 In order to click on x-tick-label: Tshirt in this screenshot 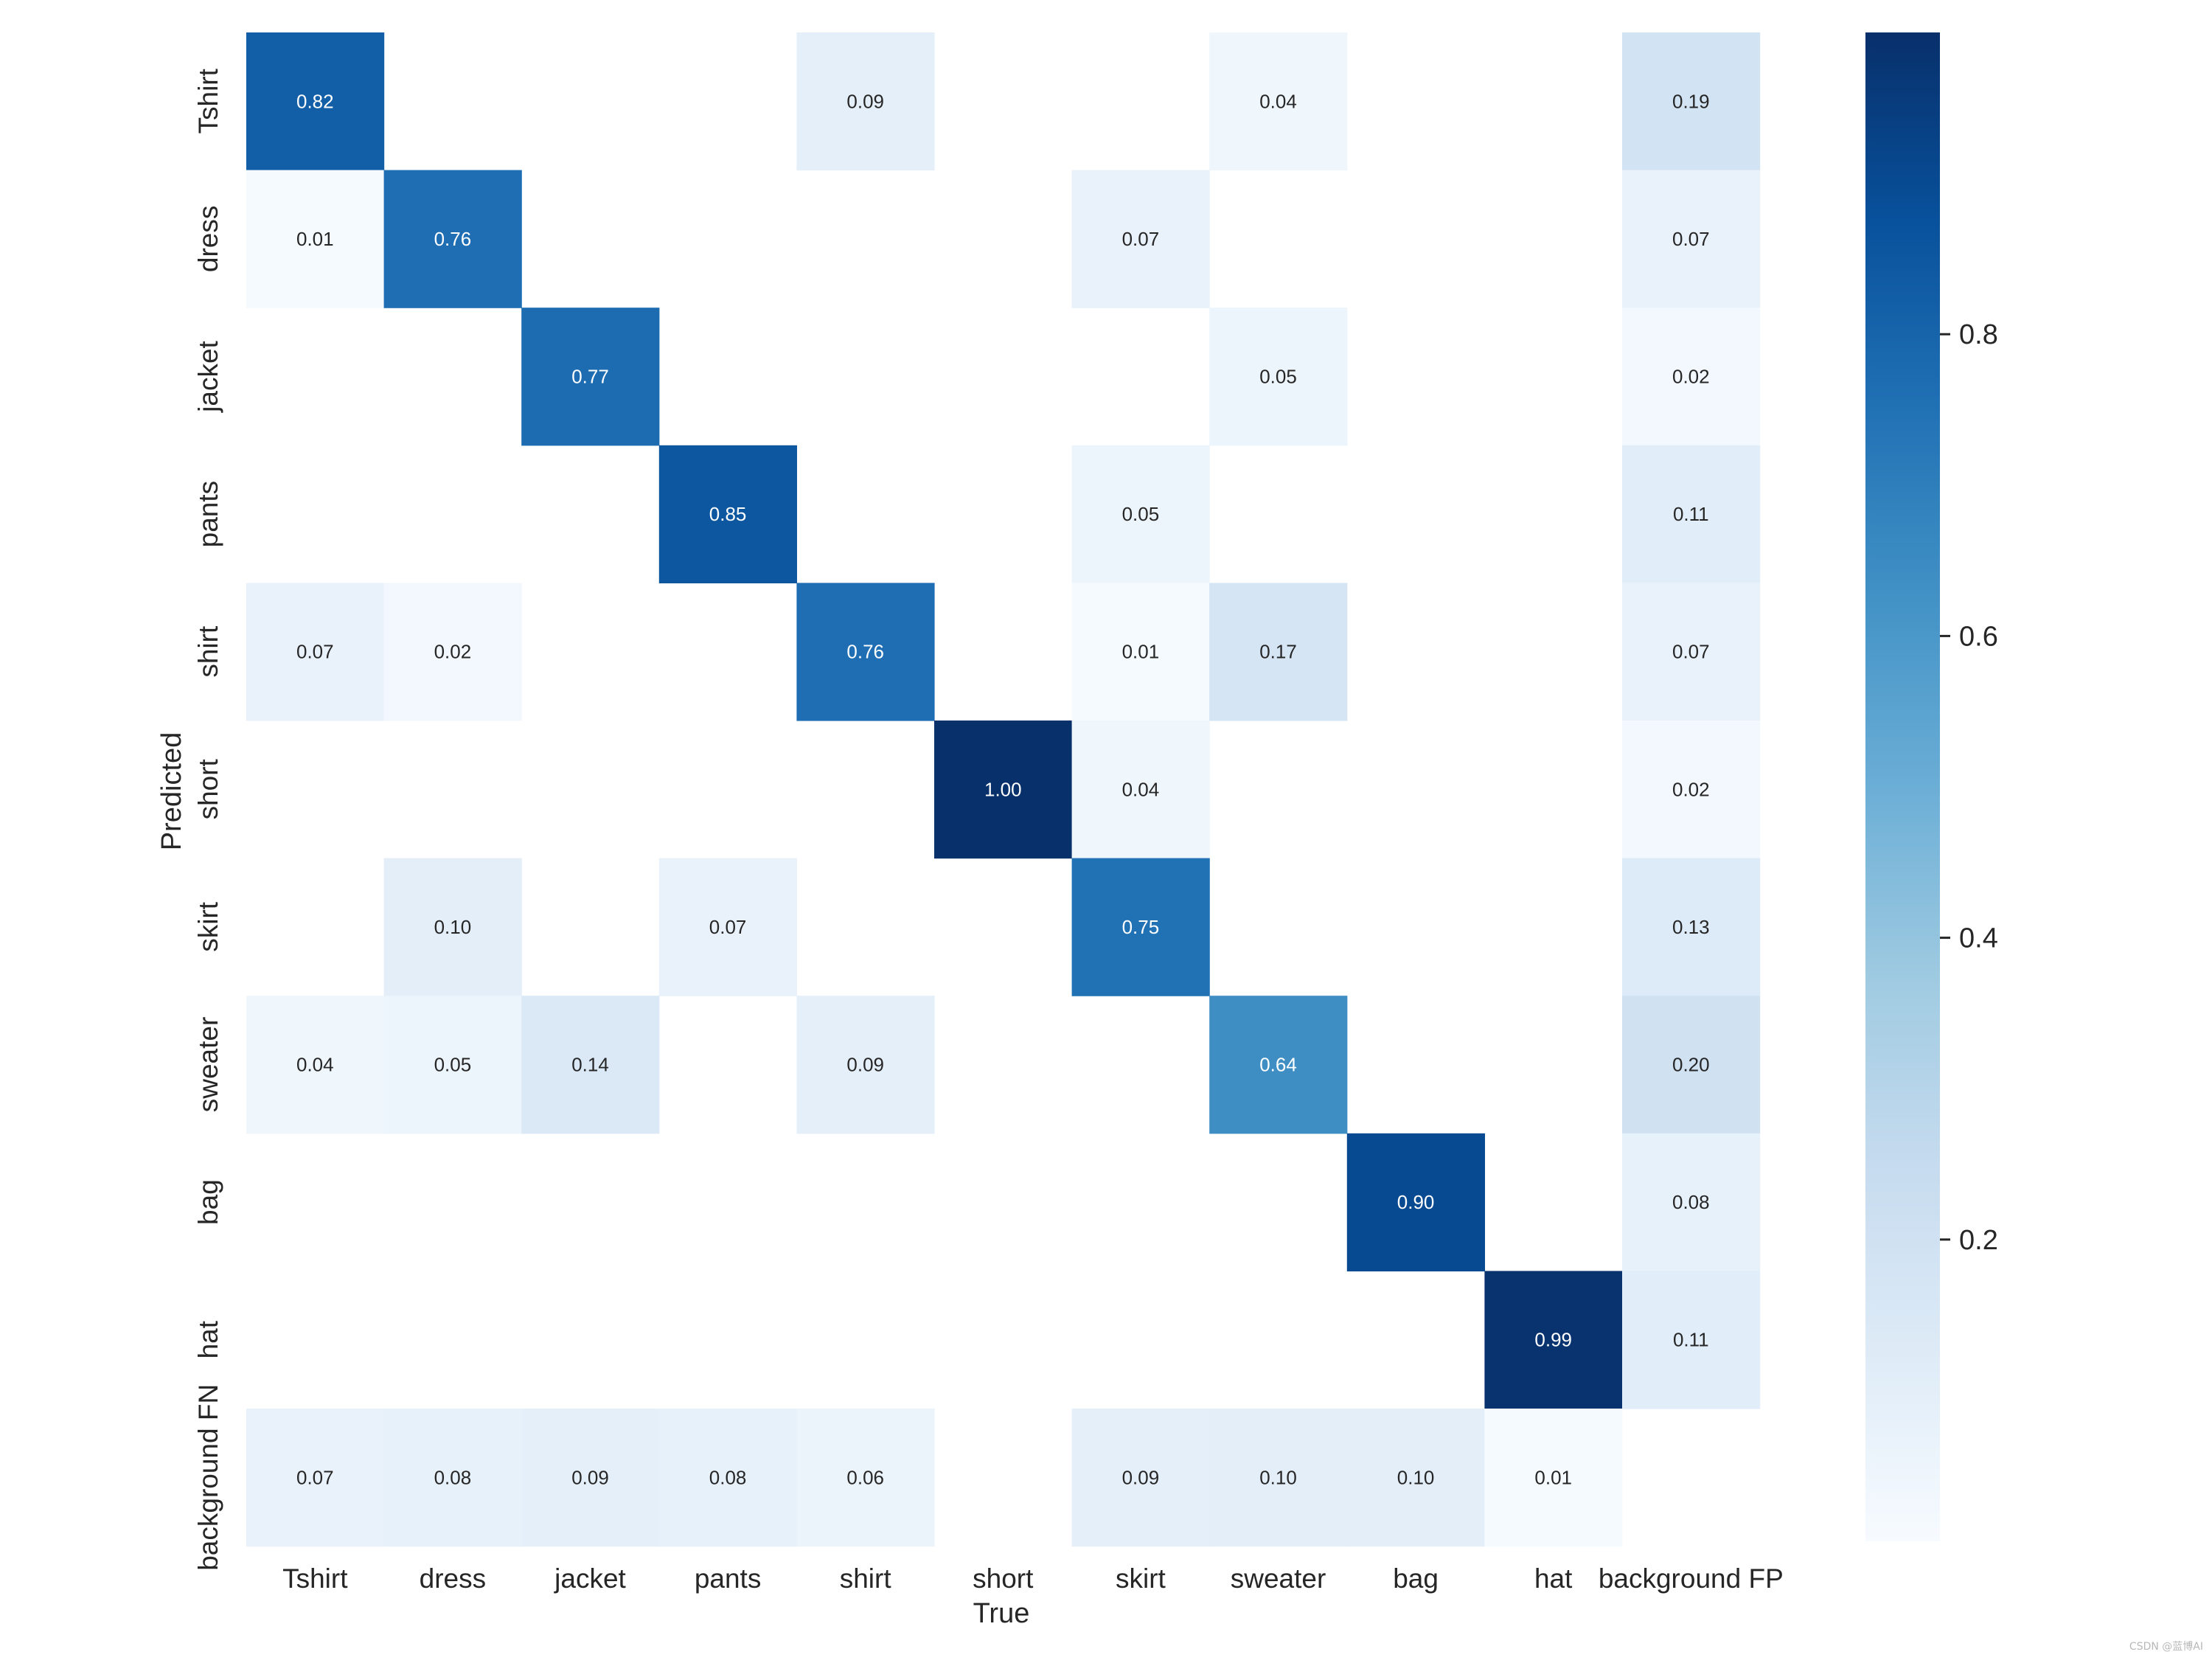, I will do `click(315, 1578)`.